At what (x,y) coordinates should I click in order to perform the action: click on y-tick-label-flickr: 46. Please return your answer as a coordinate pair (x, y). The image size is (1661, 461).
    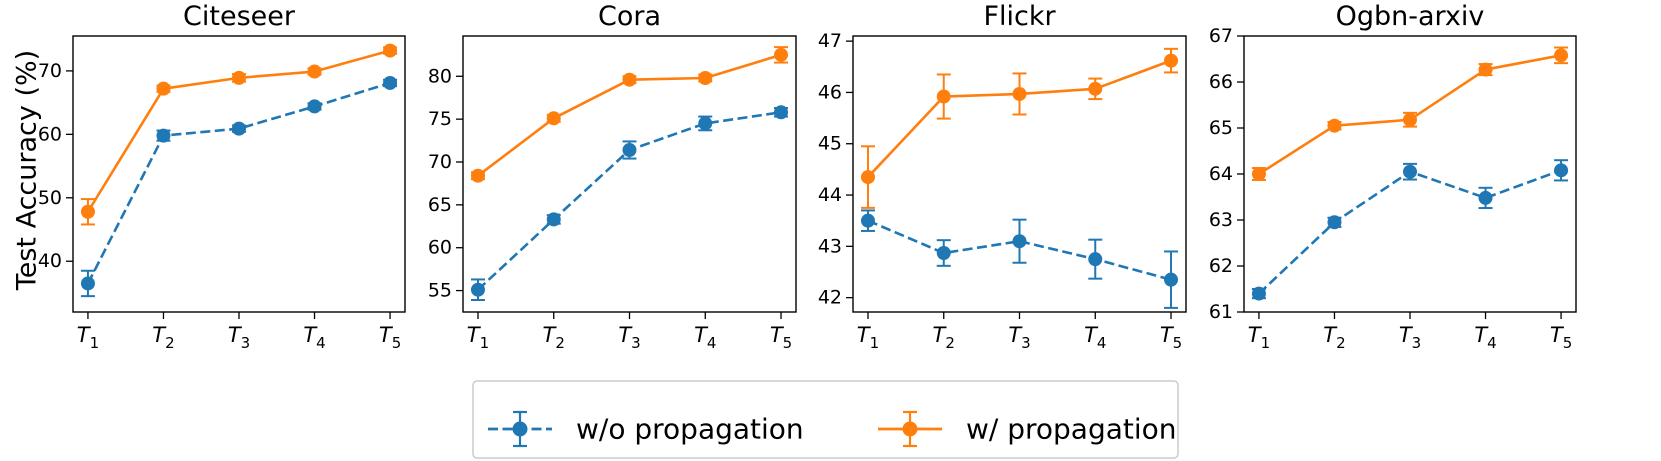
    Looking at the image, I should click on (830, 92).